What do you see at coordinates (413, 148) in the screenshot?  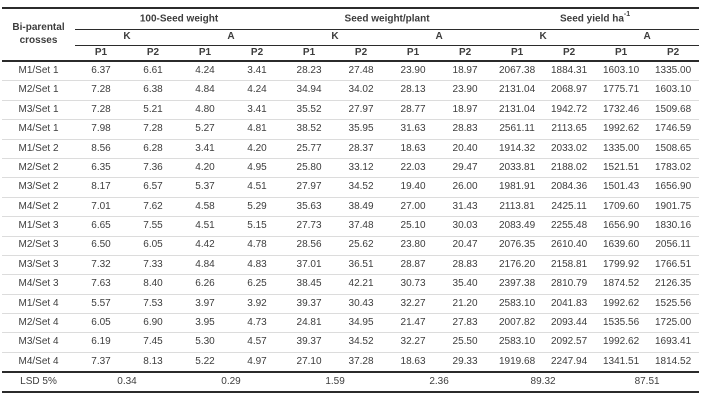 I see `data-cell: 18.63` at bounding box center [413, 148].